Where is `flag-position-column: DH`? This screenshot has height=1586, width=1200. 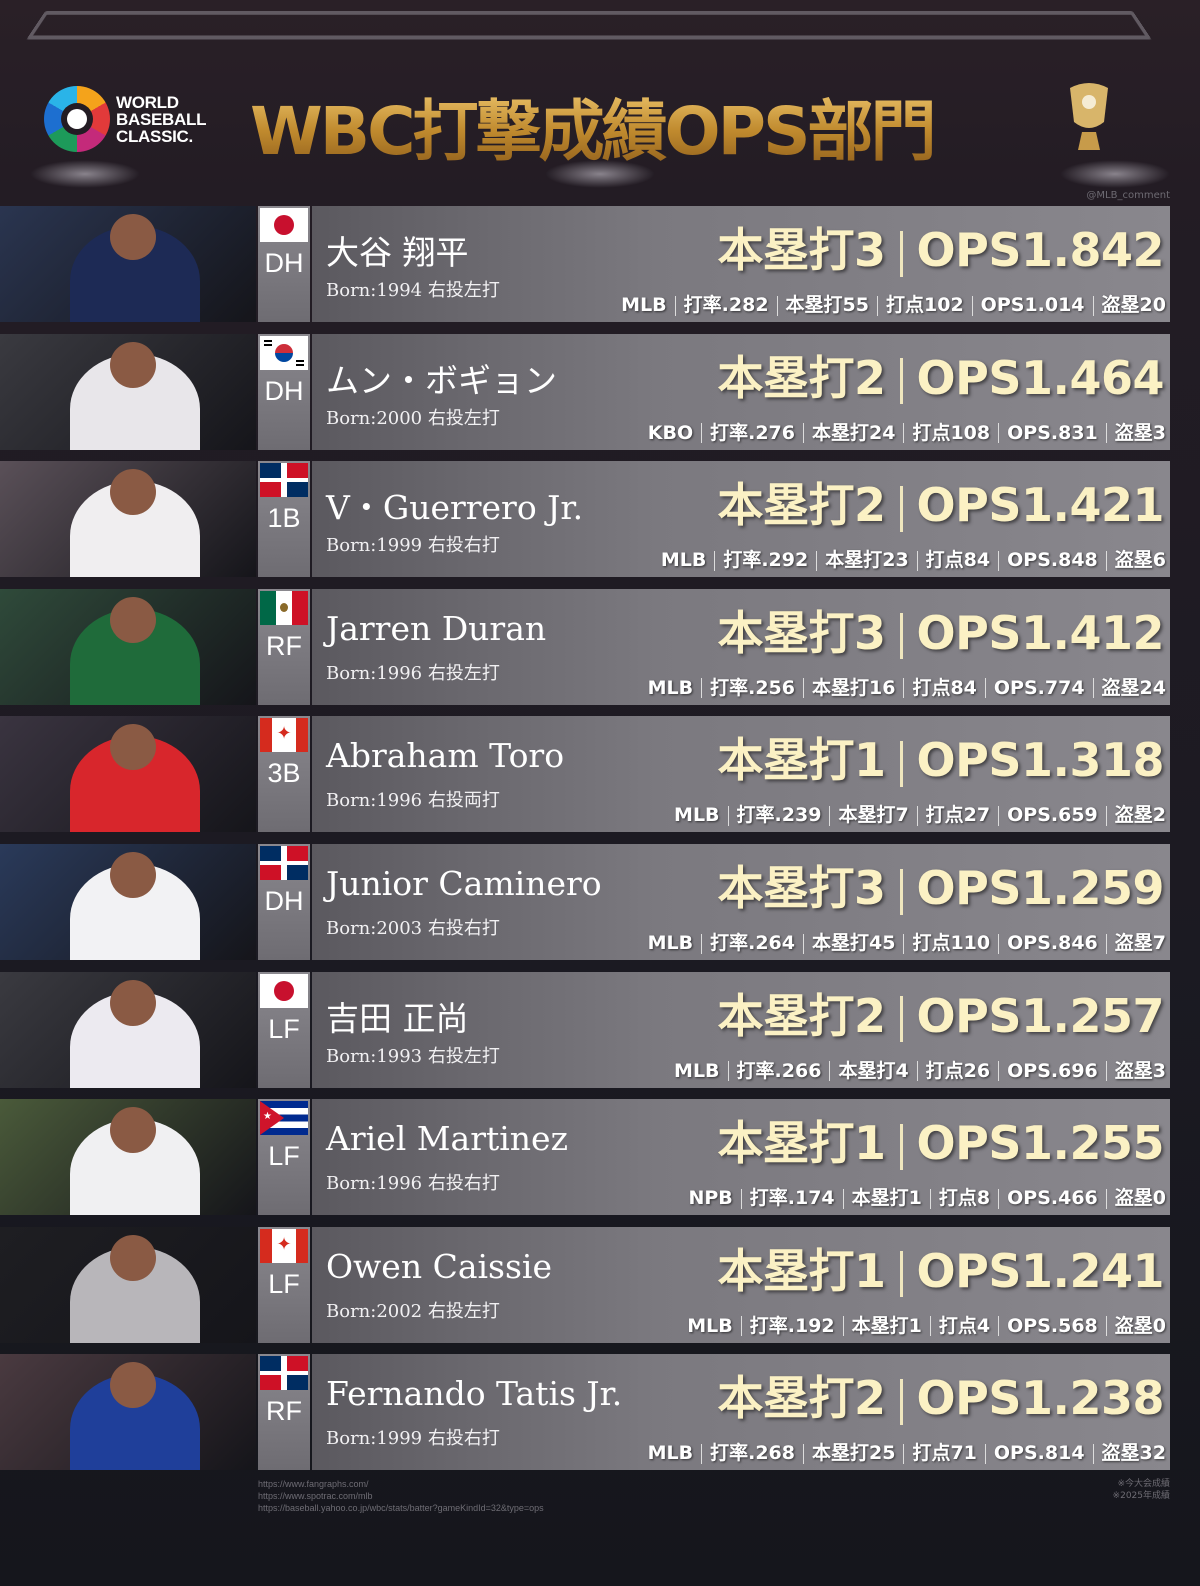 flag-position-column: DH is located at coordinates (284, 902).